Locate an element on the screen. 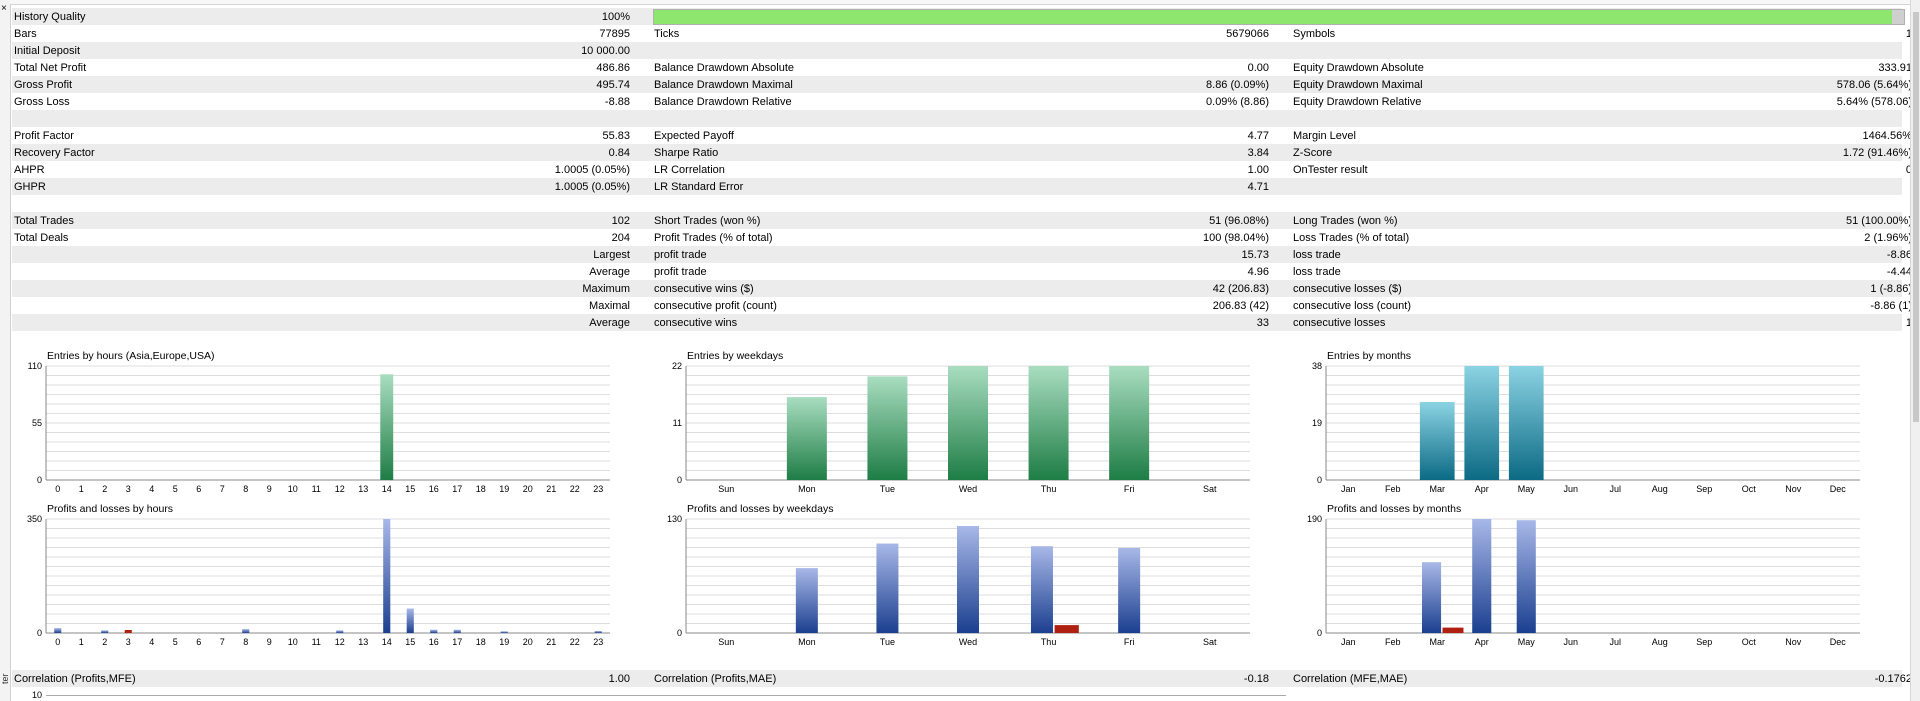 The height and width of the screenshot is (701, 1920). x-tick-label: Sun is located at coordinates (726, 642).